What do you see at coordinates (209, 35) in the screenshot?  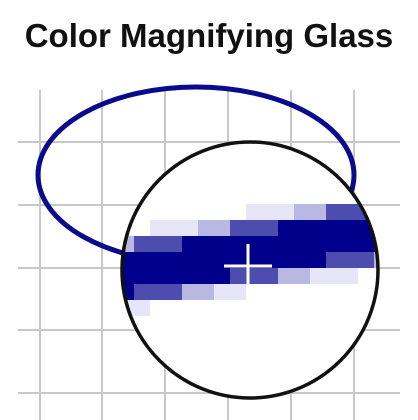 I see `page-title: Color Magnifying Glass` at bounding box center [209, 35].